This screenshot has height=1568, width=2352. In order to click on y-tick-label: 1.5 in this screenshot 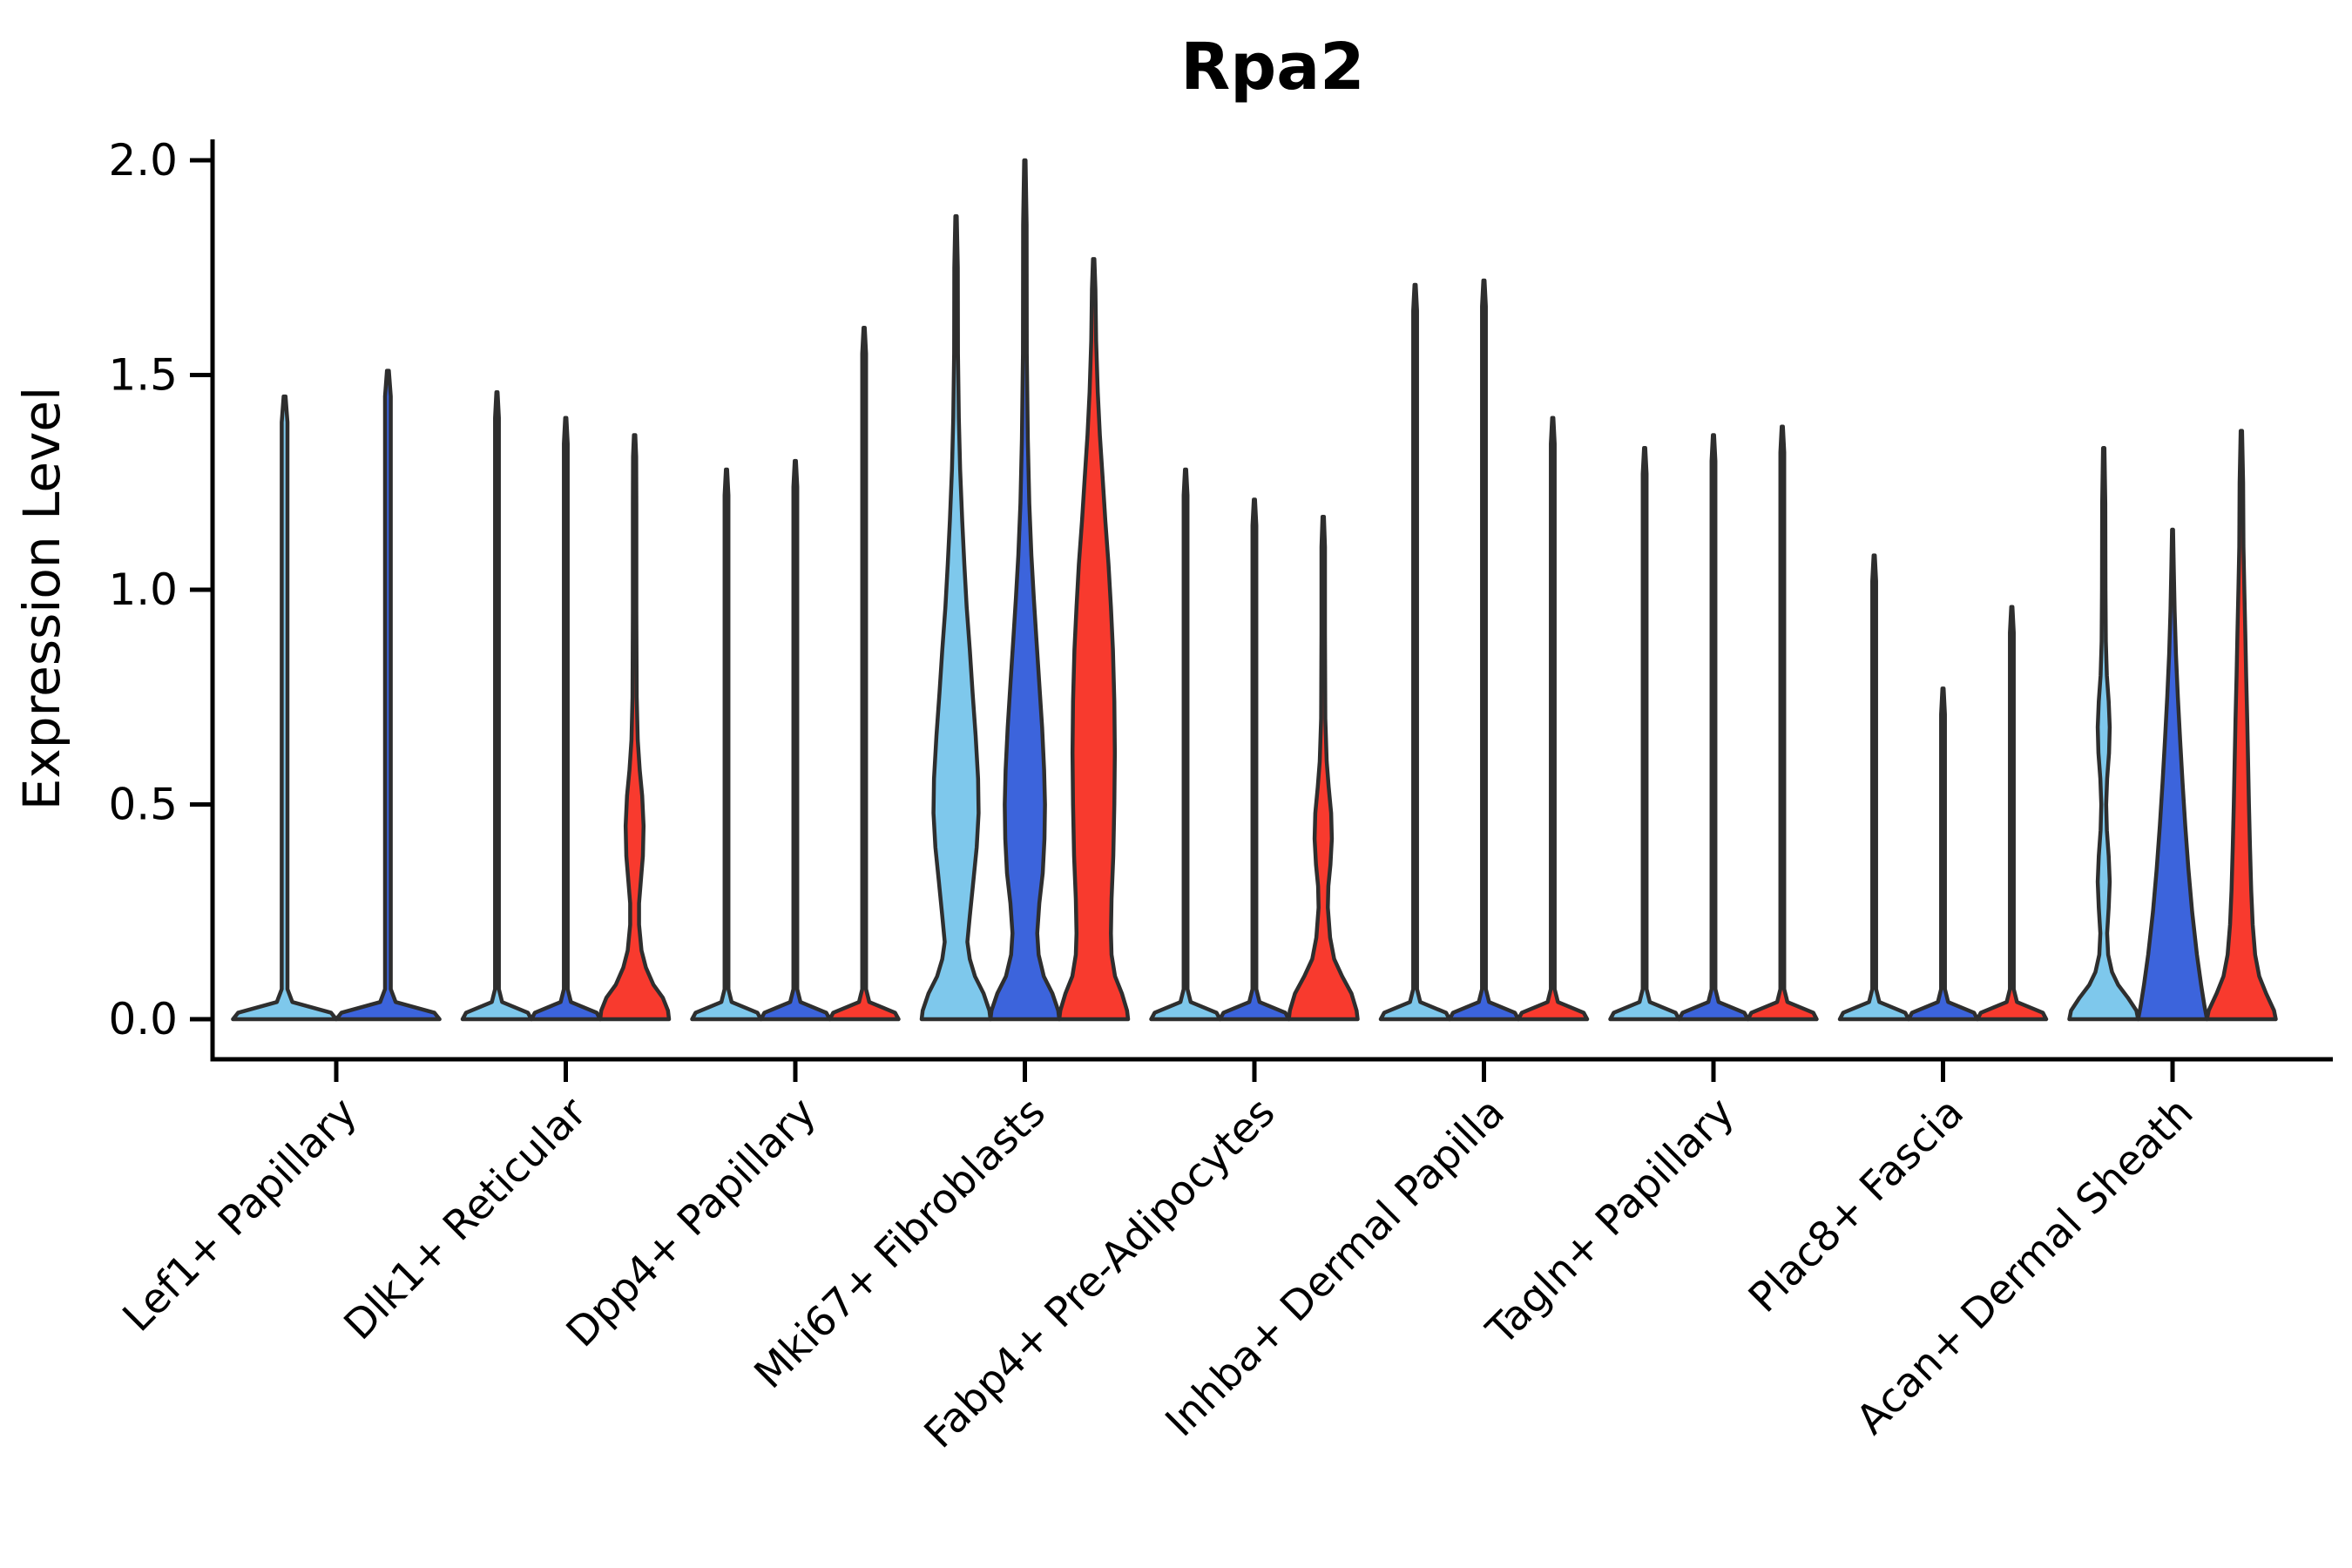, I will do `click(143, 375)`.